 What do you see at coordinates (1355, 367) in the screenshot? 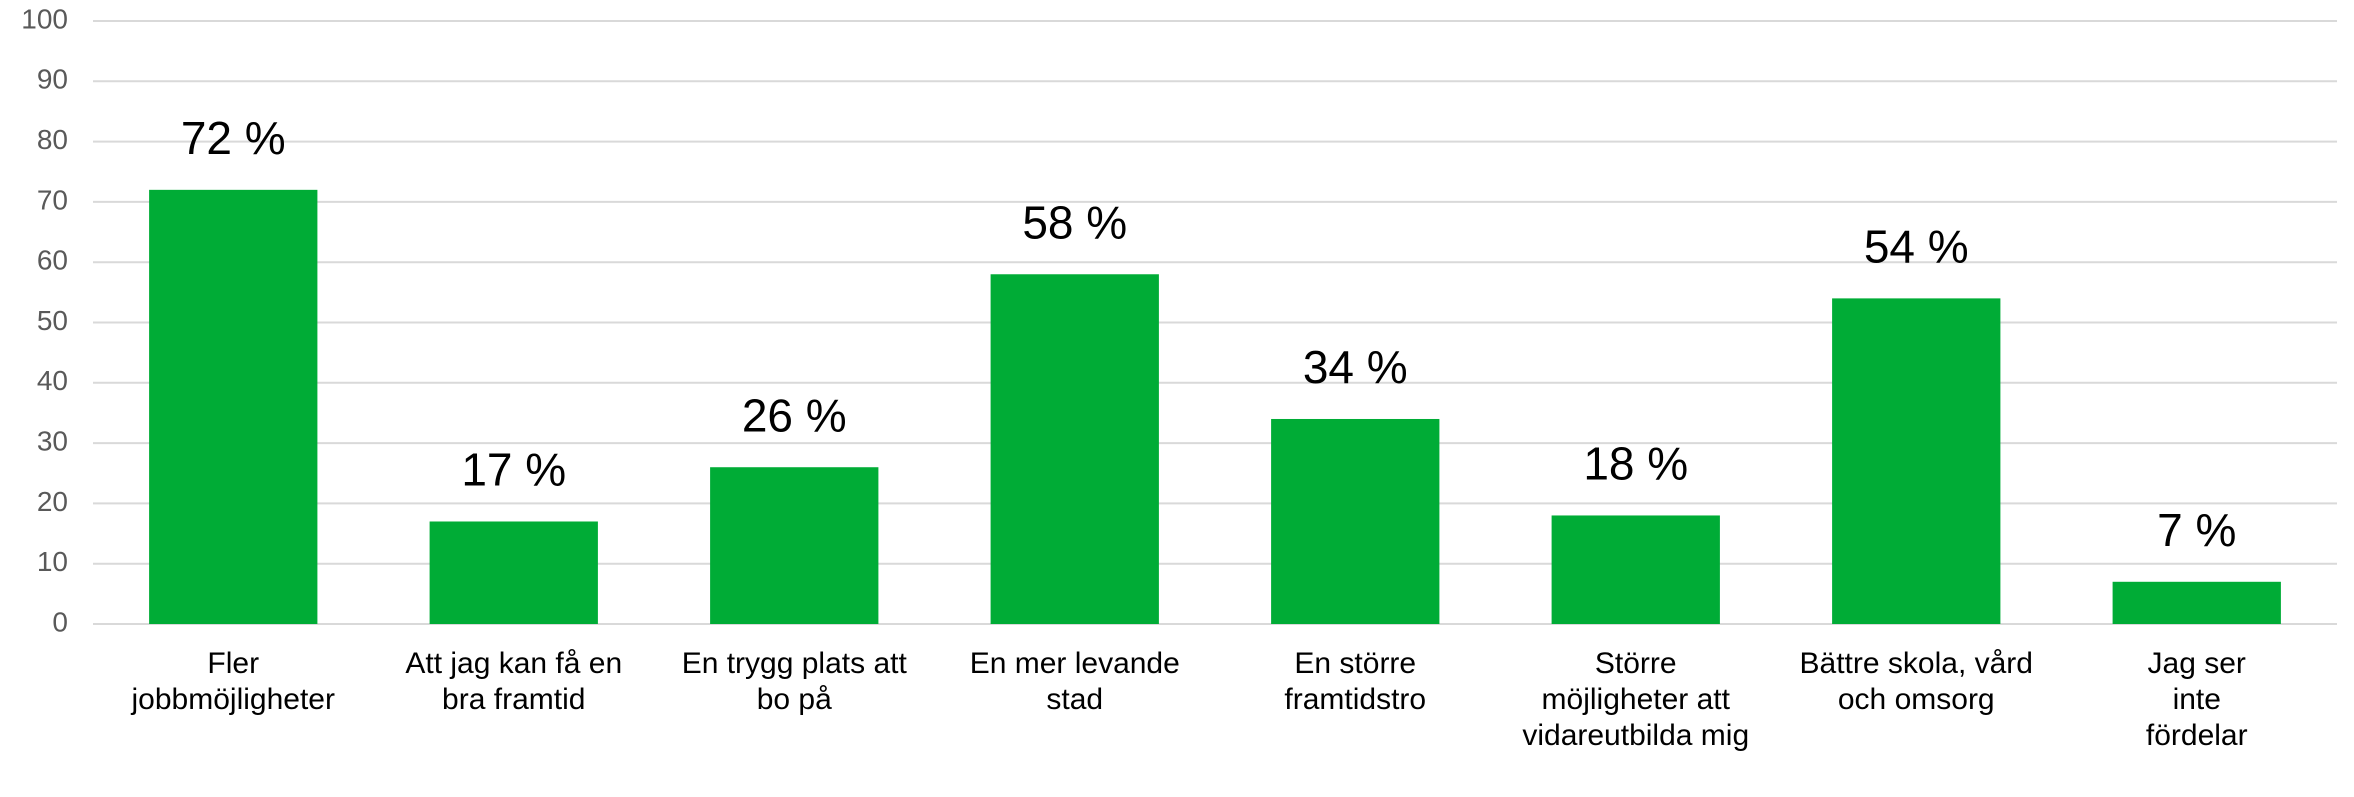
I see `value-label: 34 %` at bounding box center [1355, 367].